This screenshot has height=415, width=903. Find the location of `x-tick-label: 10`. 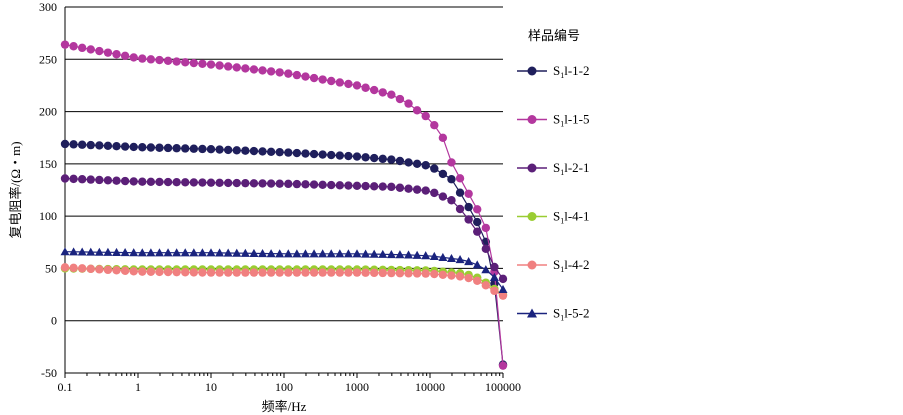

x-tick-label: 10 is located at coordinates (211, 387).